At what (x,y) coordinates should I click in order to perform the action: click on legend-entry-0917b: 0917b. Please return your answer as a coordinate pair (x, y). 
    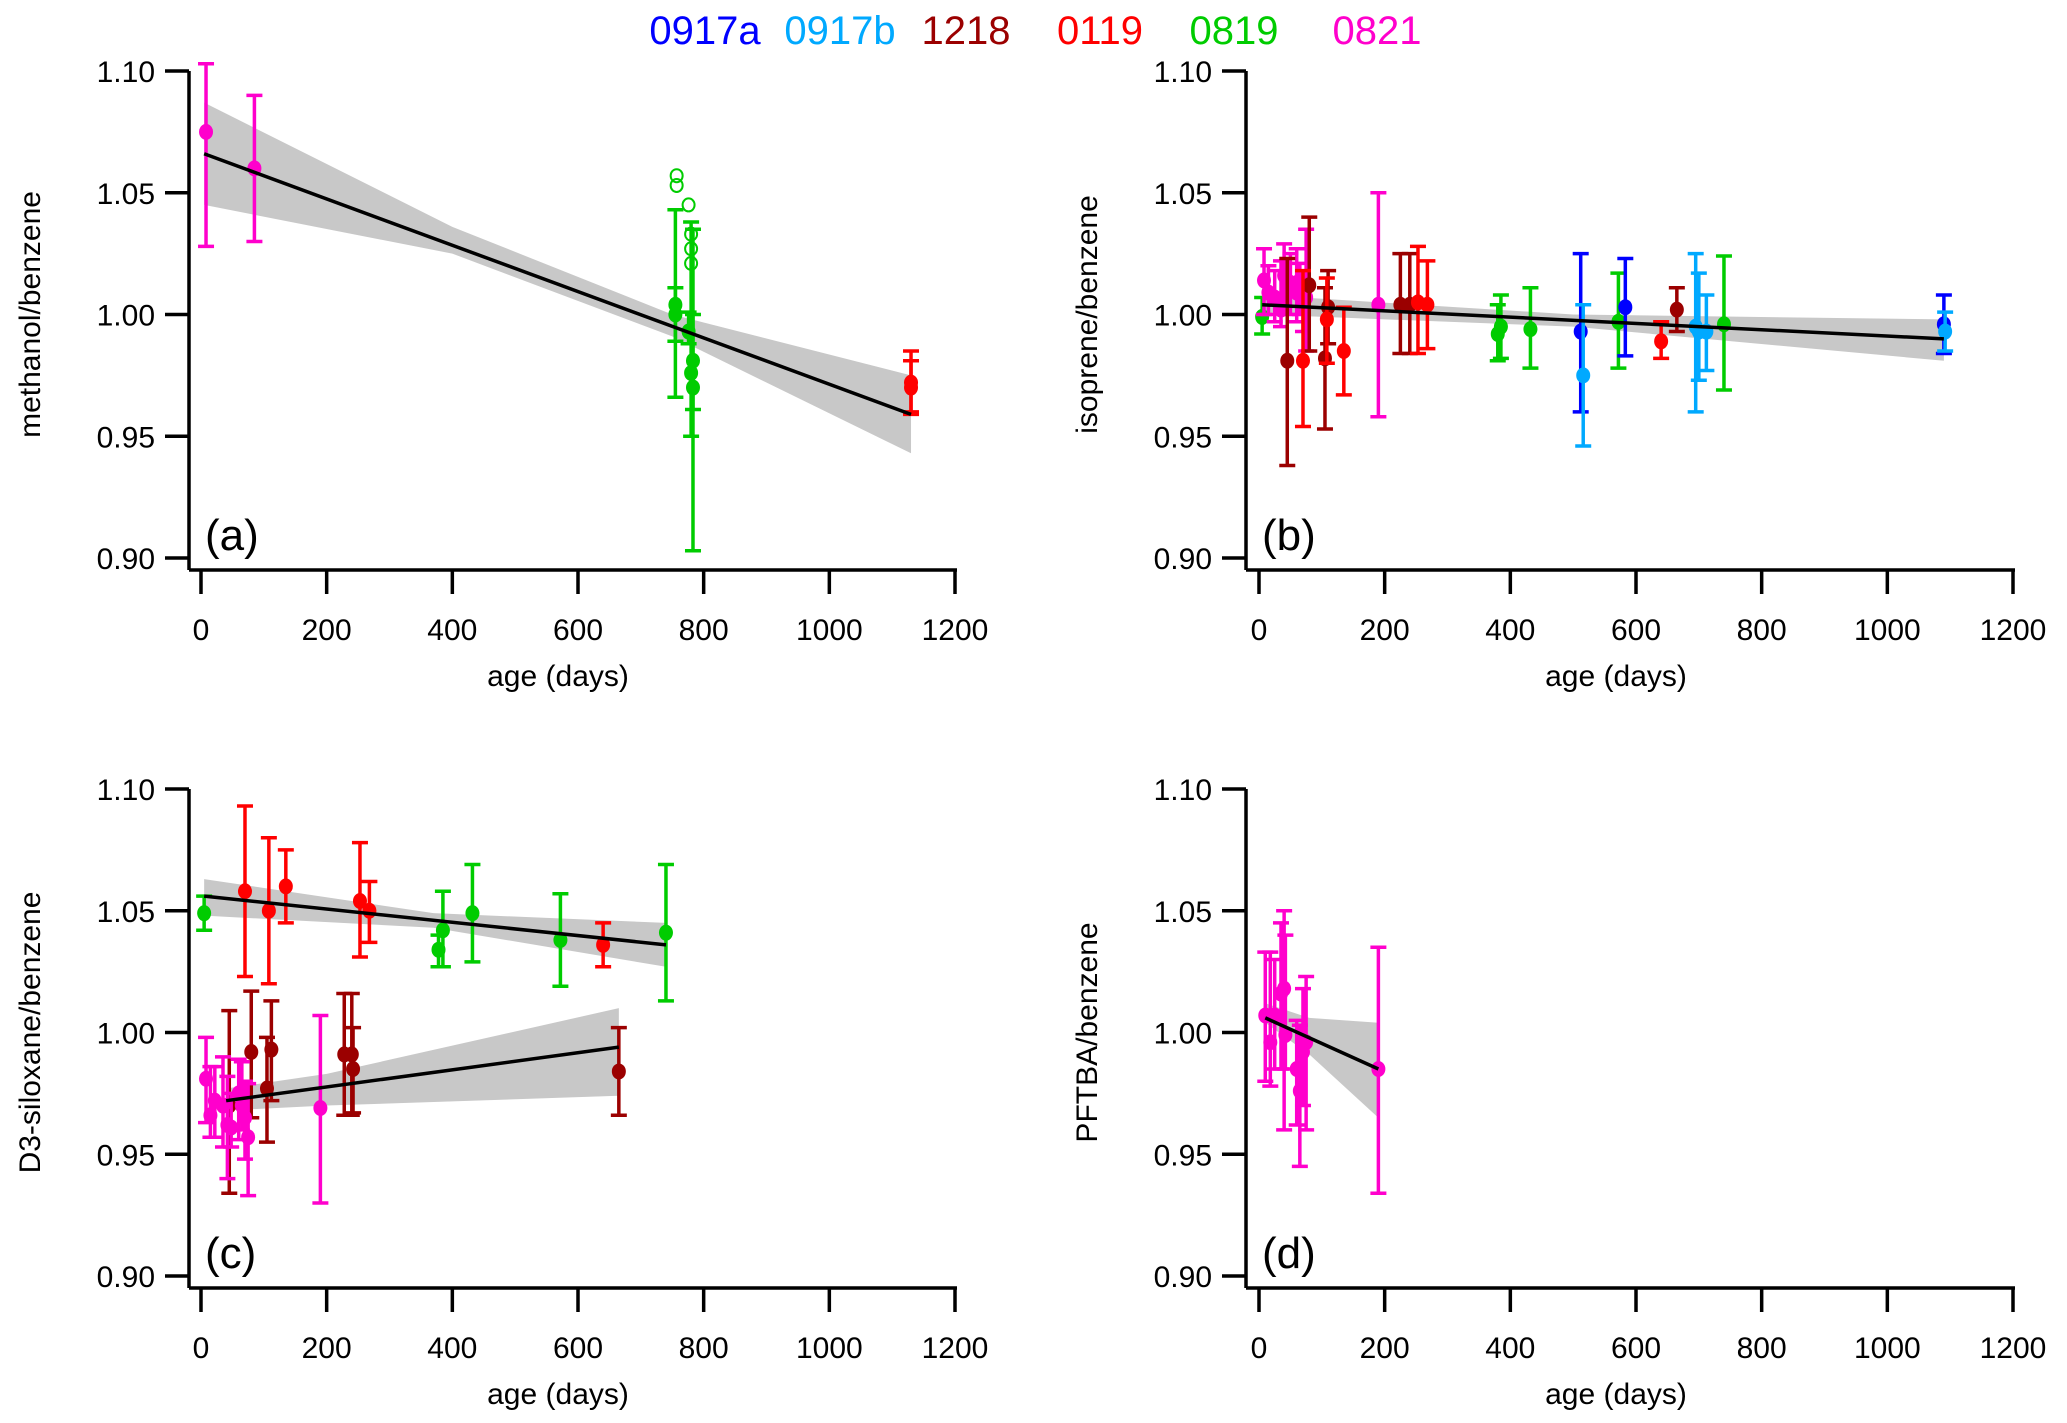
    Looking at the image, I should click on (839, 31).